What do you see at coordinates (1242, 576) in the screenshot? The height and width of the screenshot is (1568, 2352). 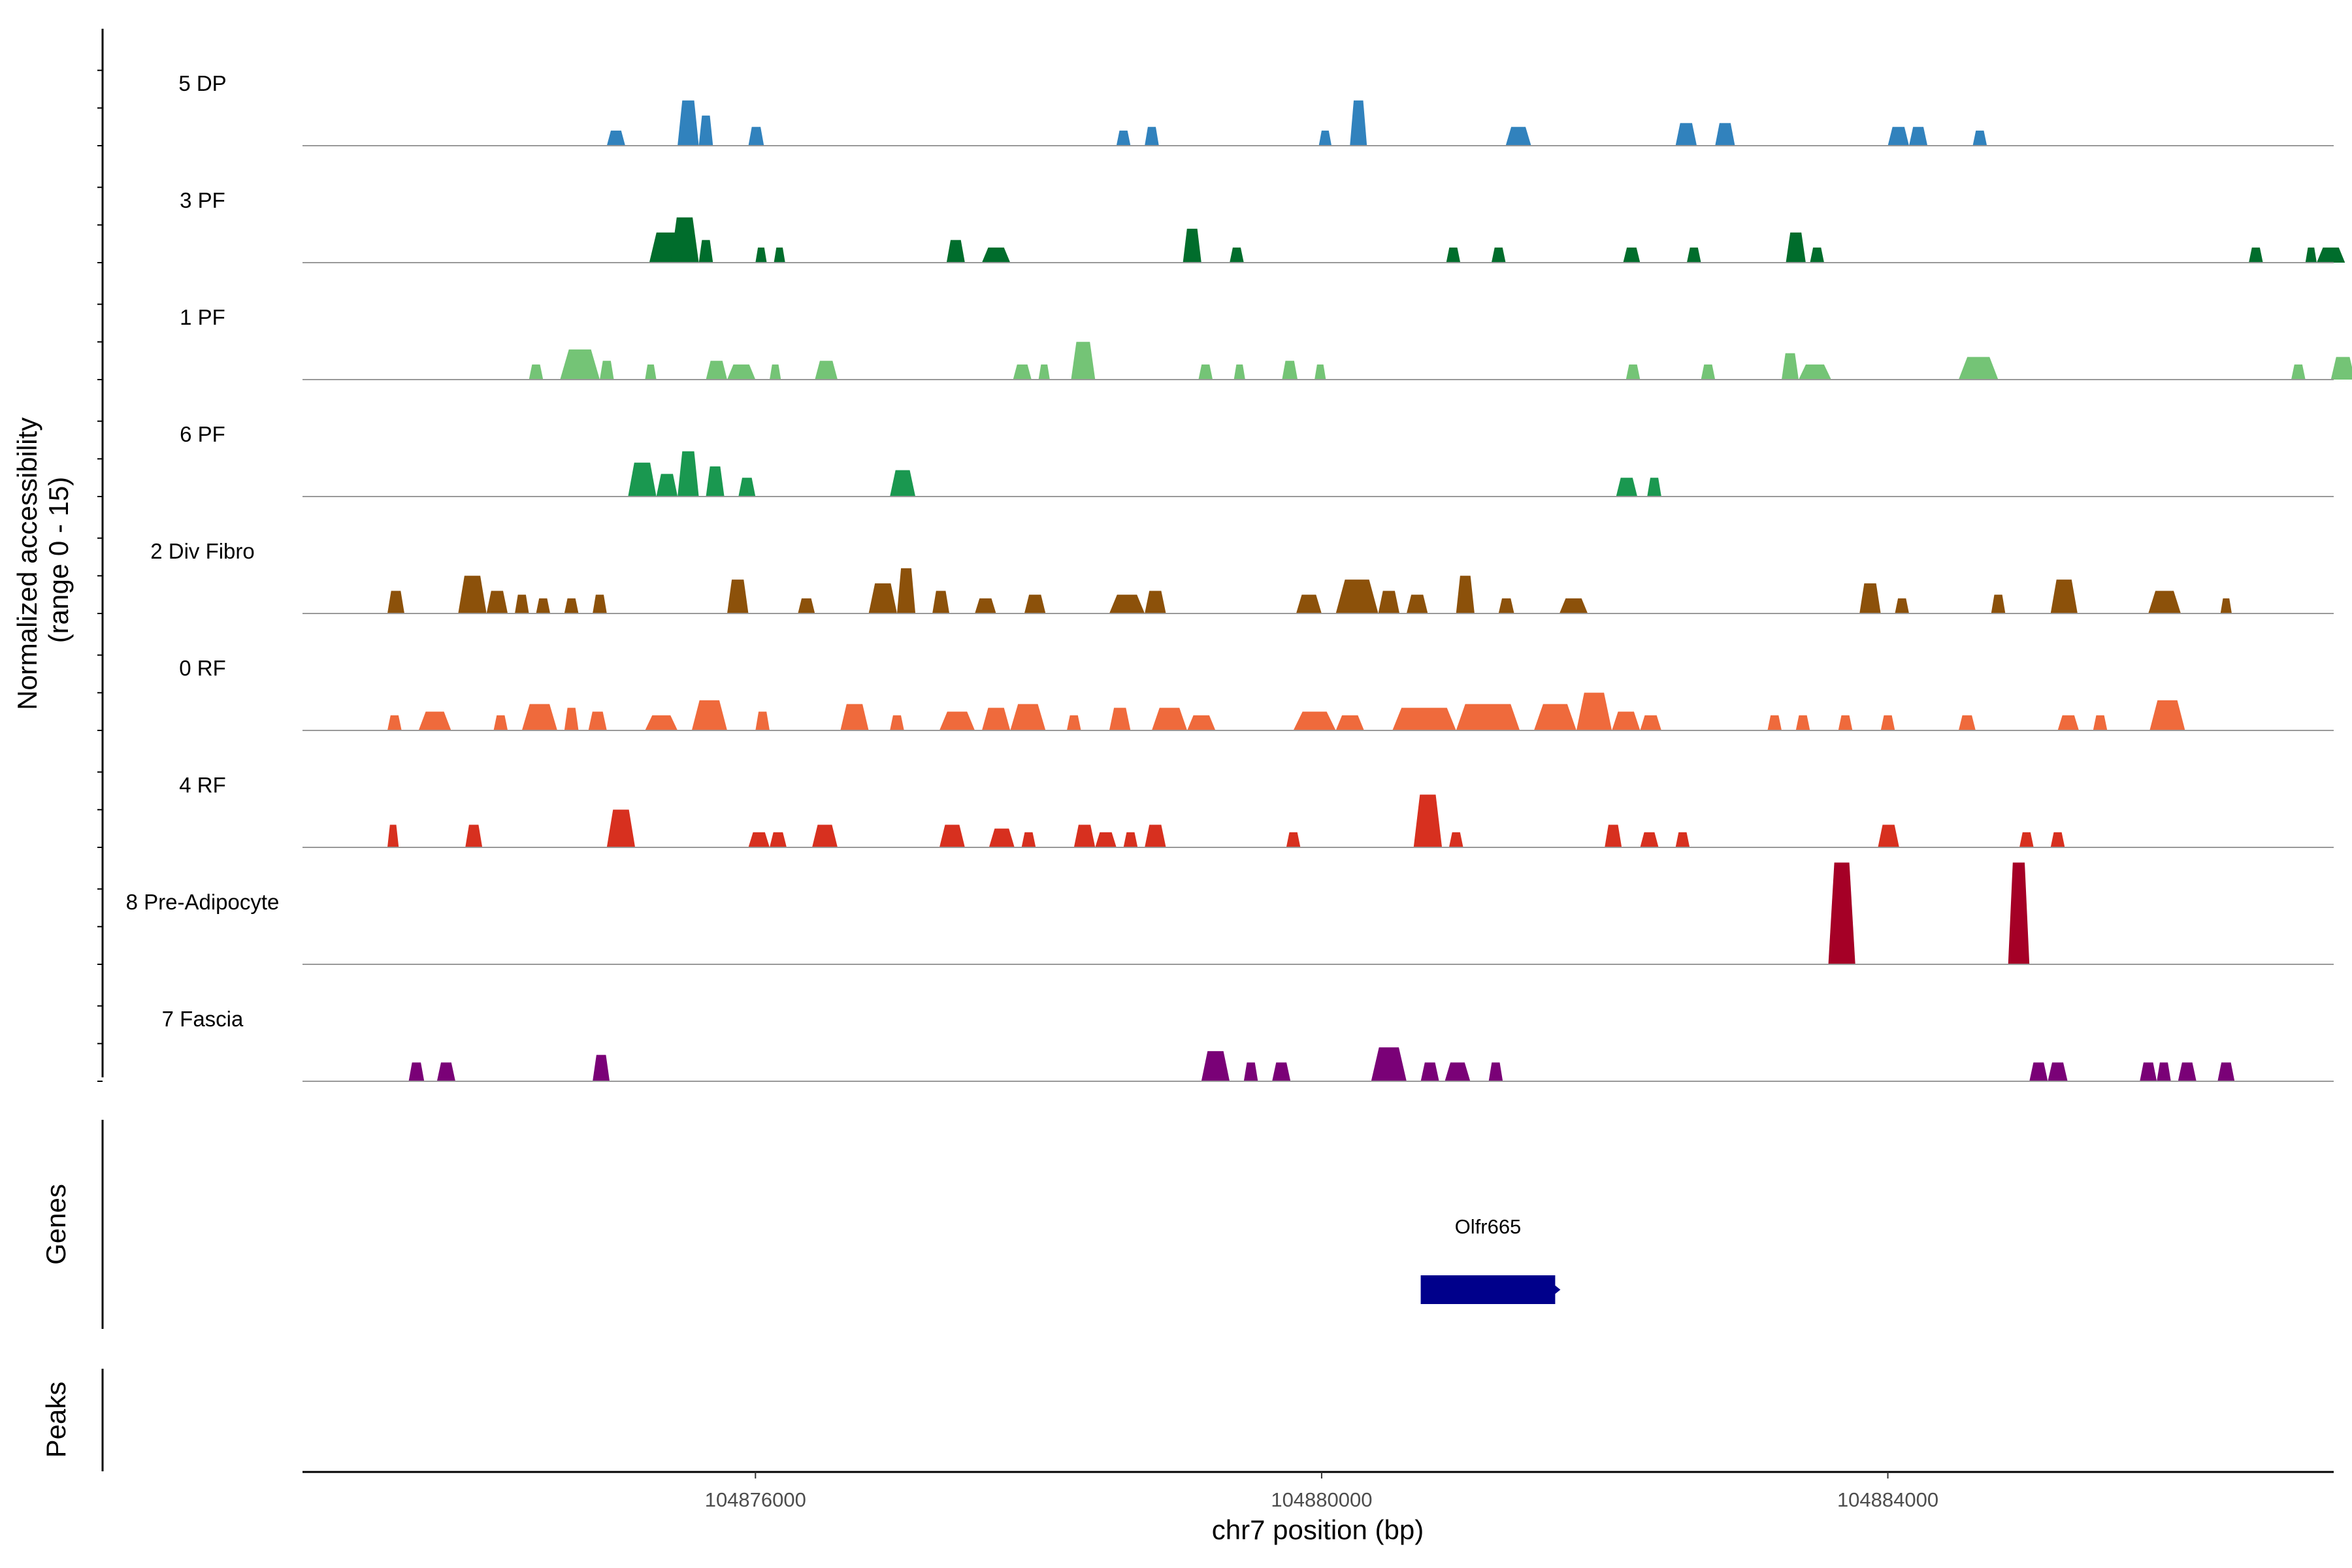 I see `track-2-div-fibro: 2 Div Fibro` at bounding box center [1242, 576].